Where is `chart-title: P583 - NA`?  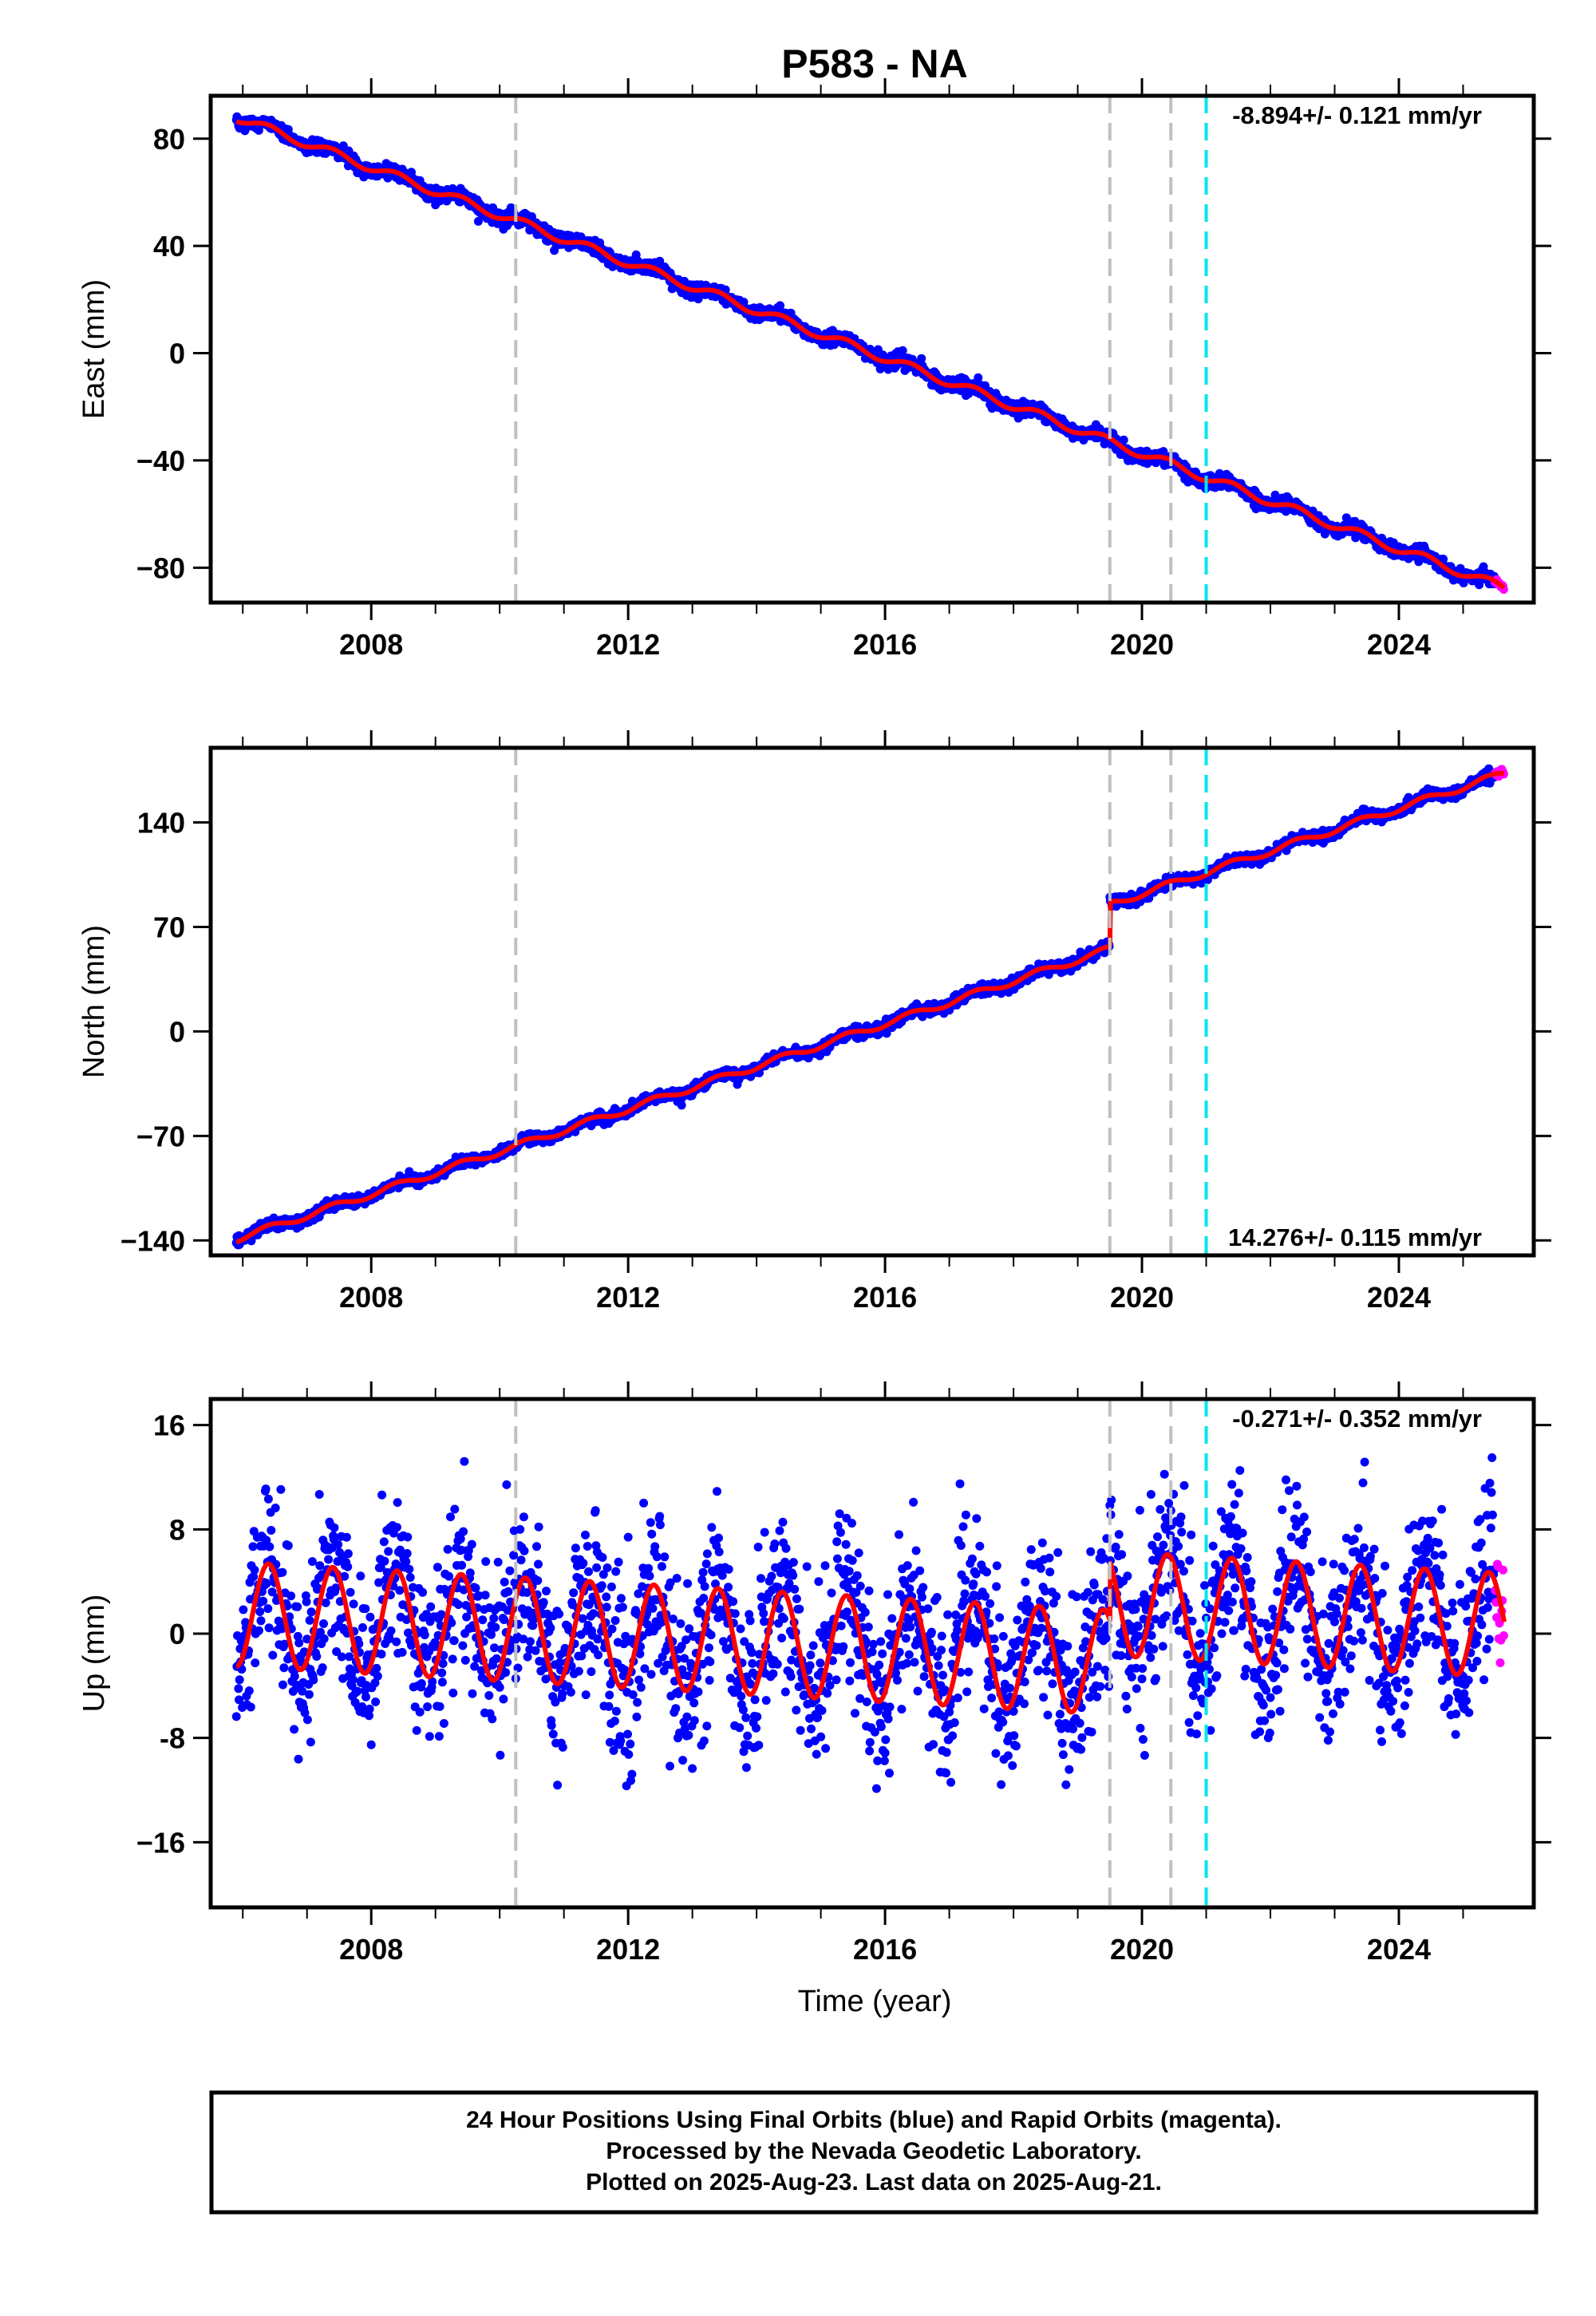
chart-title: P583 - NA is located at coordinates (874, 63).